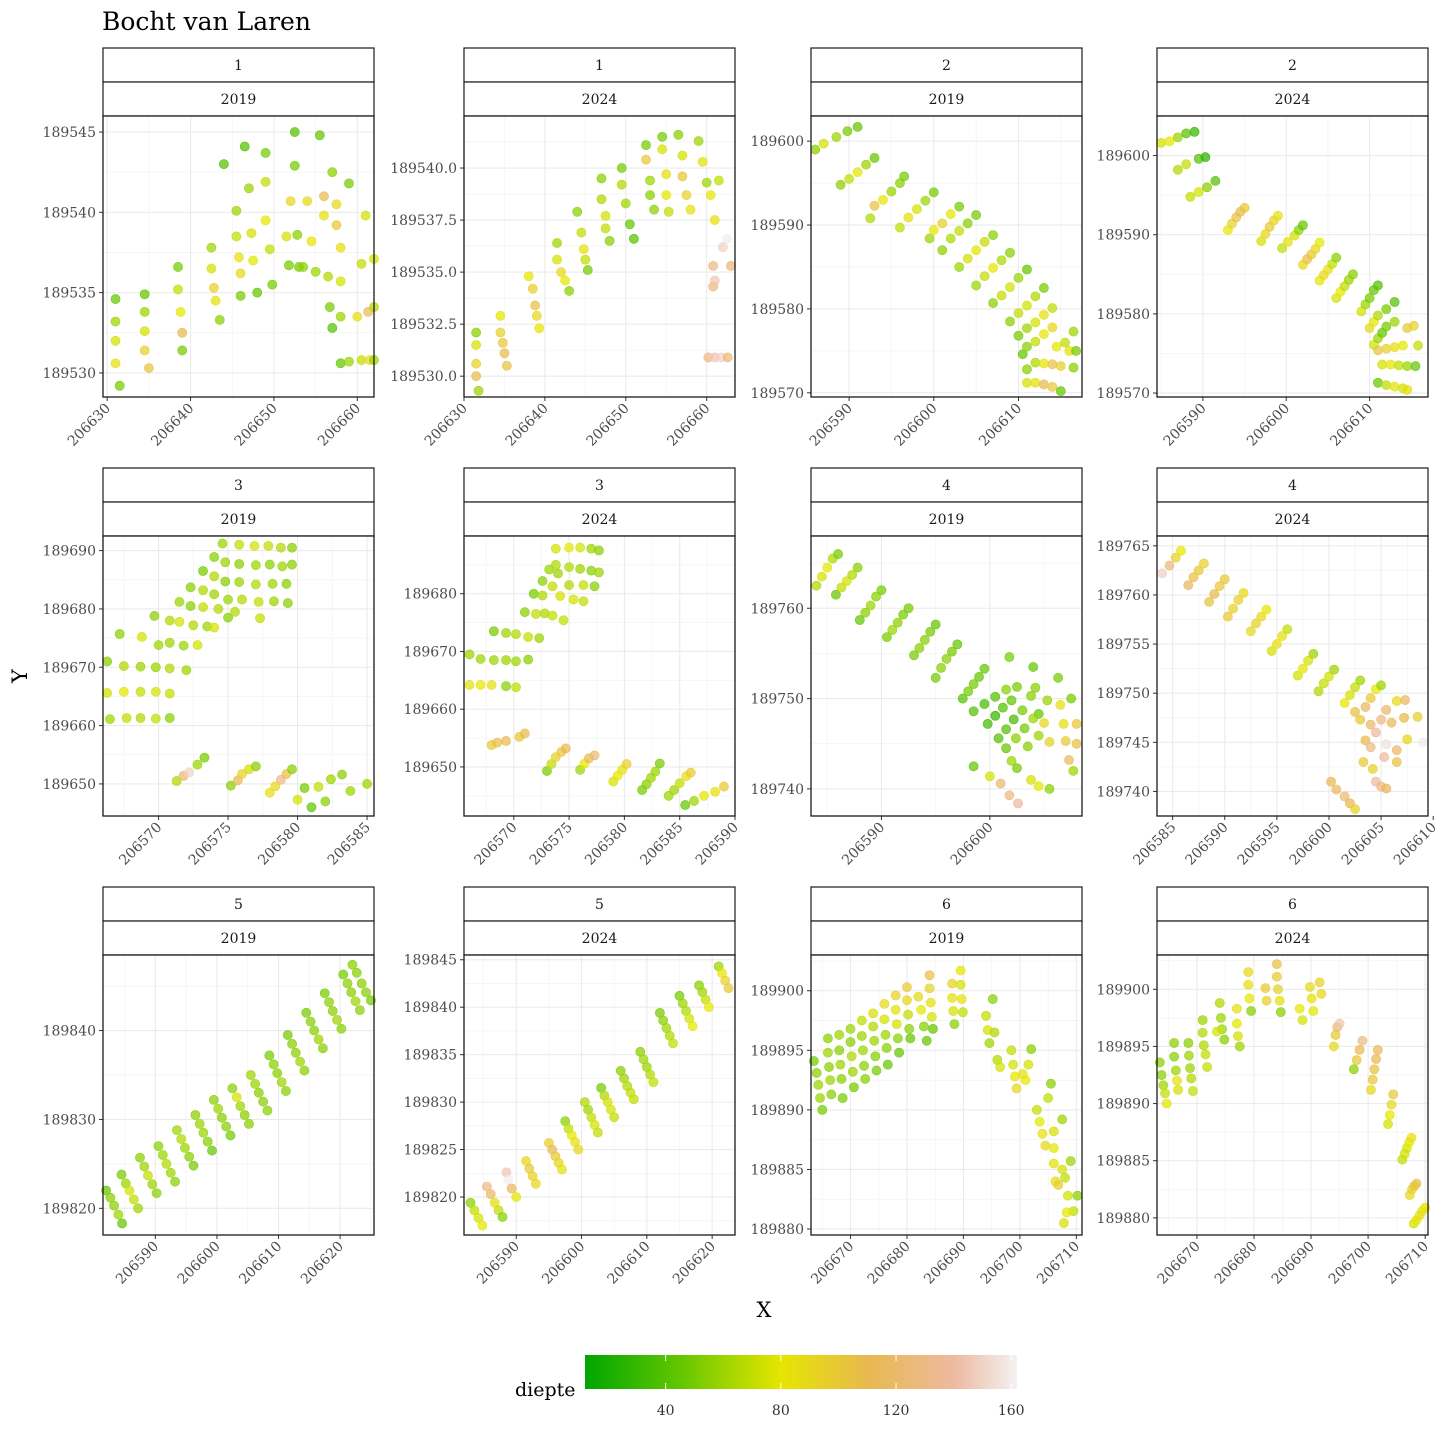 This screenshot has height=1440, width=1440. Describe the element at coordinates (1292, 905) in the screenshot. I see `facet-label-group: 6` at that location.